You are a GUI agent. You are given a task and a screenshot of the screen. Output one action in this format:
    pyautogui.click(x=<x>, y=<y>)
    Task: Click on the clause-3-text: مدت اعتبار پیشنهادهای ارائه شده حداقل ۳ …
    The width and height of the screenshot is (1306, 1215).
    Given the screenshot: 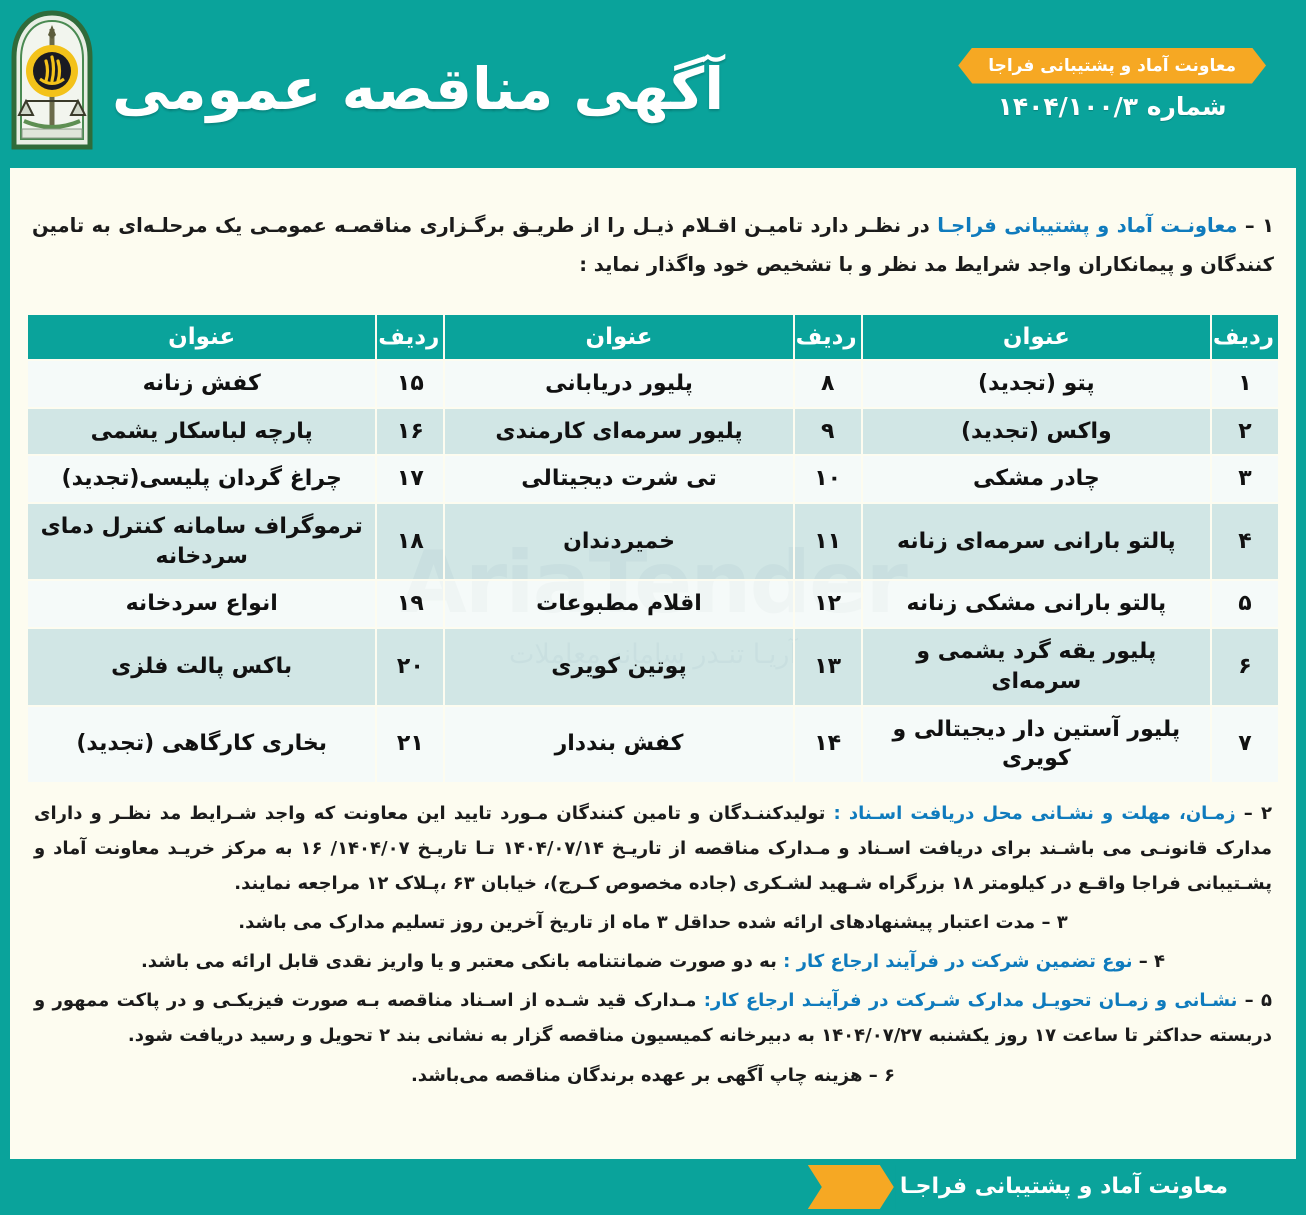 What is the action you would take?
    pyautogui.click(x=637, y=923)
    